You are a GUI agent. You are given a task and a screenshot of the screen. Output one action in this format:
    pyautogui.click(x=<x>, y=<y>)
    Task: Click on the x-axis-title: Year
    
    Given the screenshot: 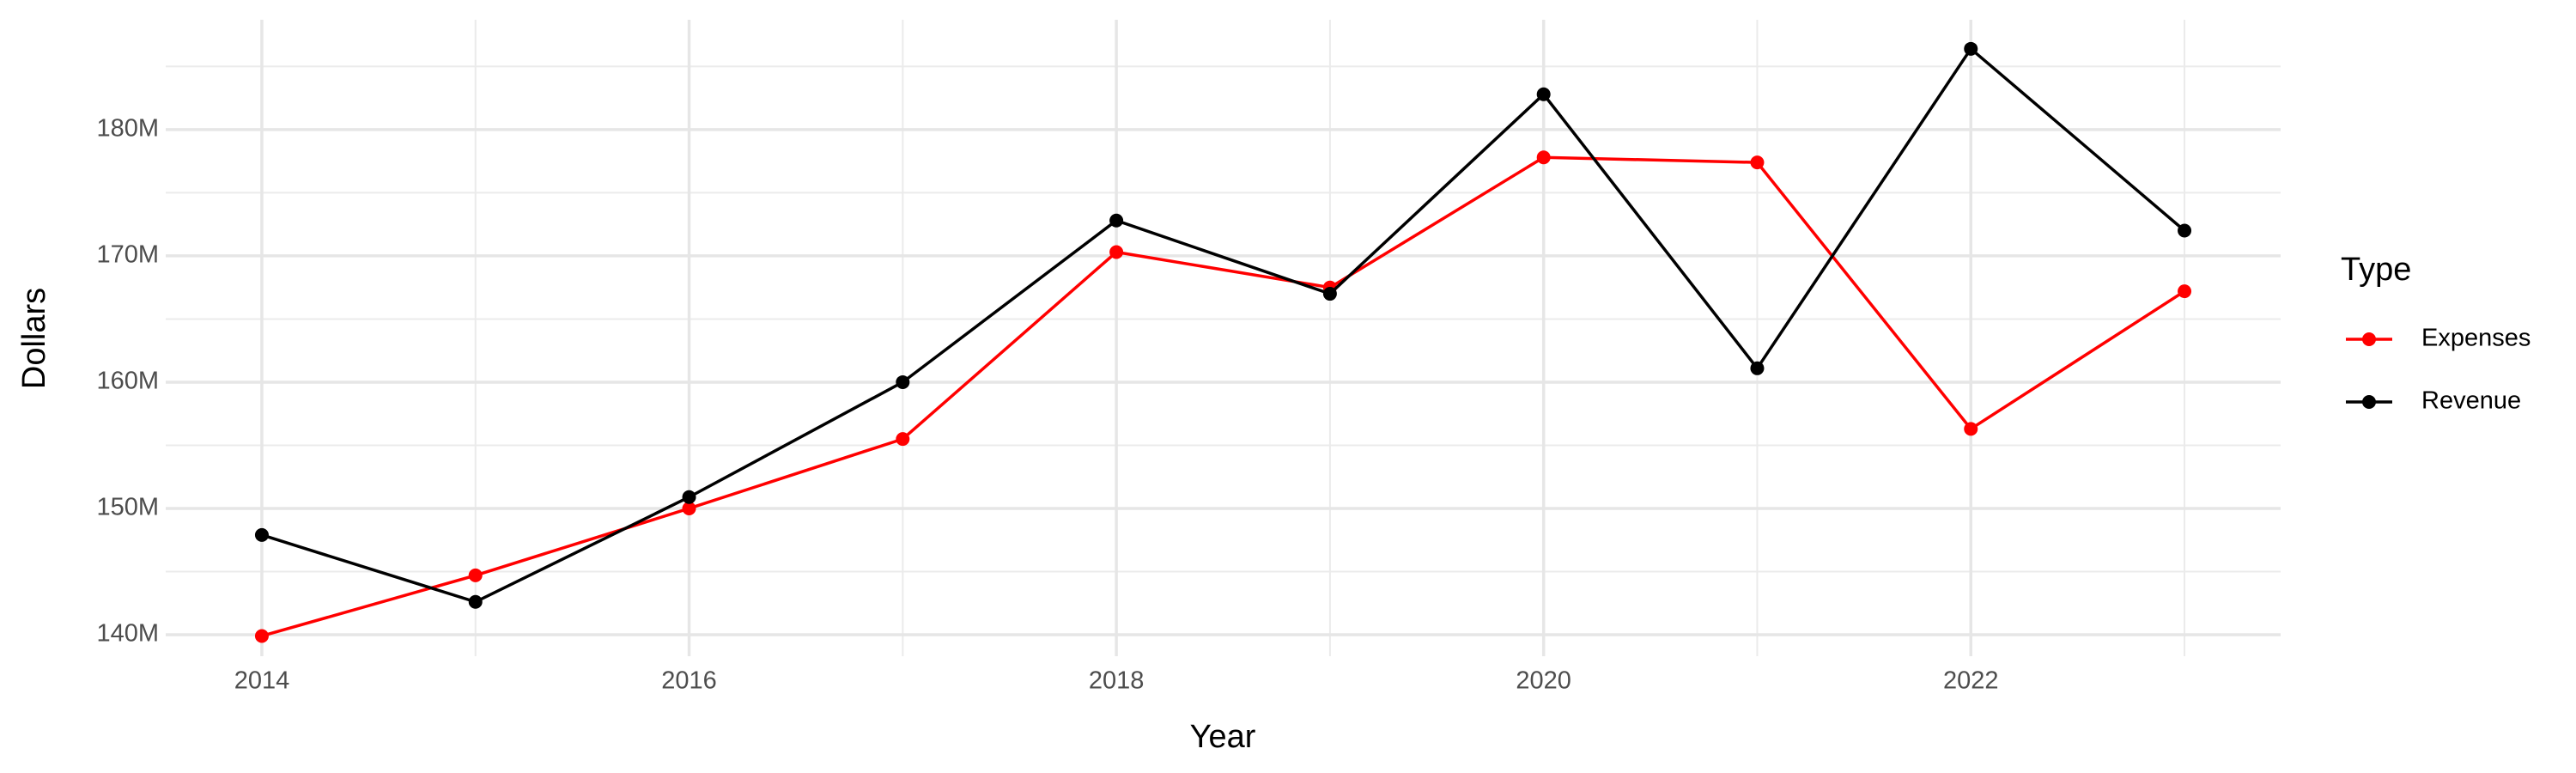 What is the action you would take?
    pyautogui.click(x=1223, y=737)
    